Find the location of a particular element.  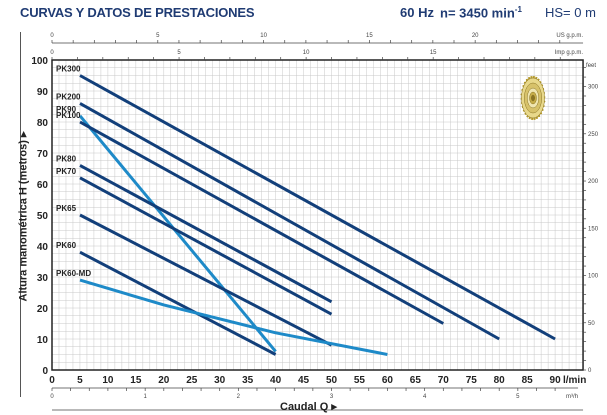

imp-gpm-unit-label: Imp g.p.m. is located at coordinates (569, 53).